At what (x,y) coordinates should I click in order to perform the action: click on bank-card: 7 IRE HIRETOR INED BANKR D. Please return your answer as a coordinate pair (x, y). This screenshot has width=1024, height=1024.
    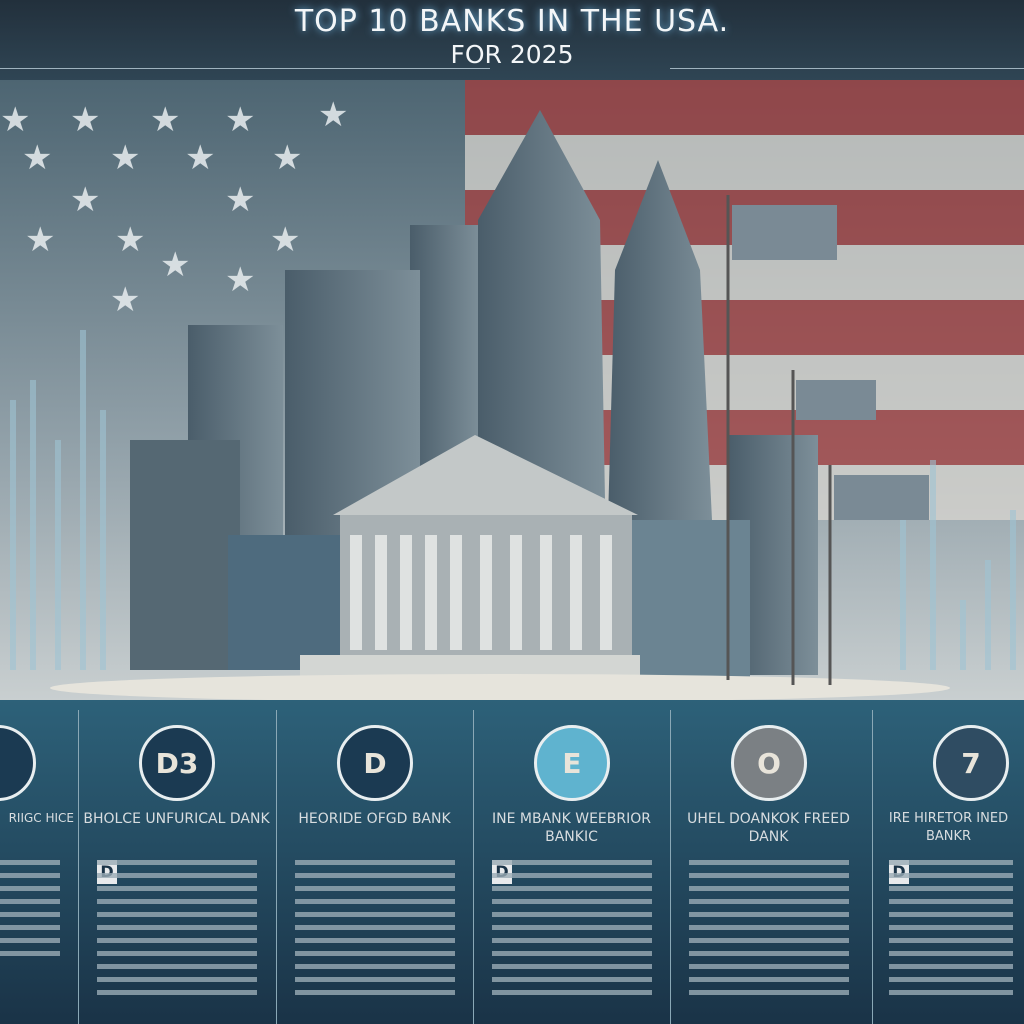
    Looking at the image, I should click on (948, 867).